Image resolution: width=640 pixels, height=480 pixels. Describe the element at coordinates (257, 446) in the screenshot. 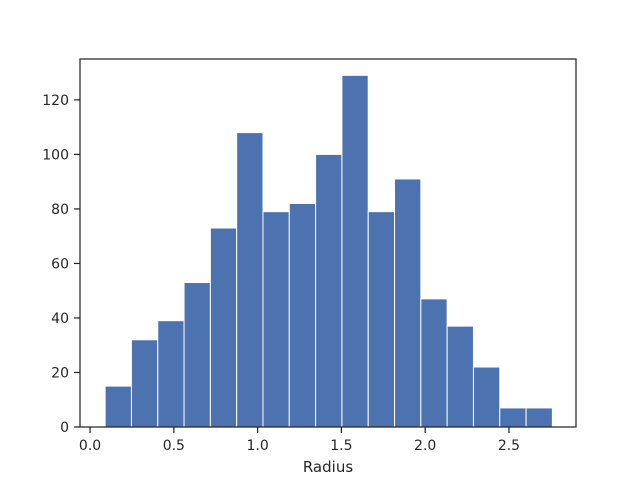

I see `x-tick-label: 1.0` at that location.